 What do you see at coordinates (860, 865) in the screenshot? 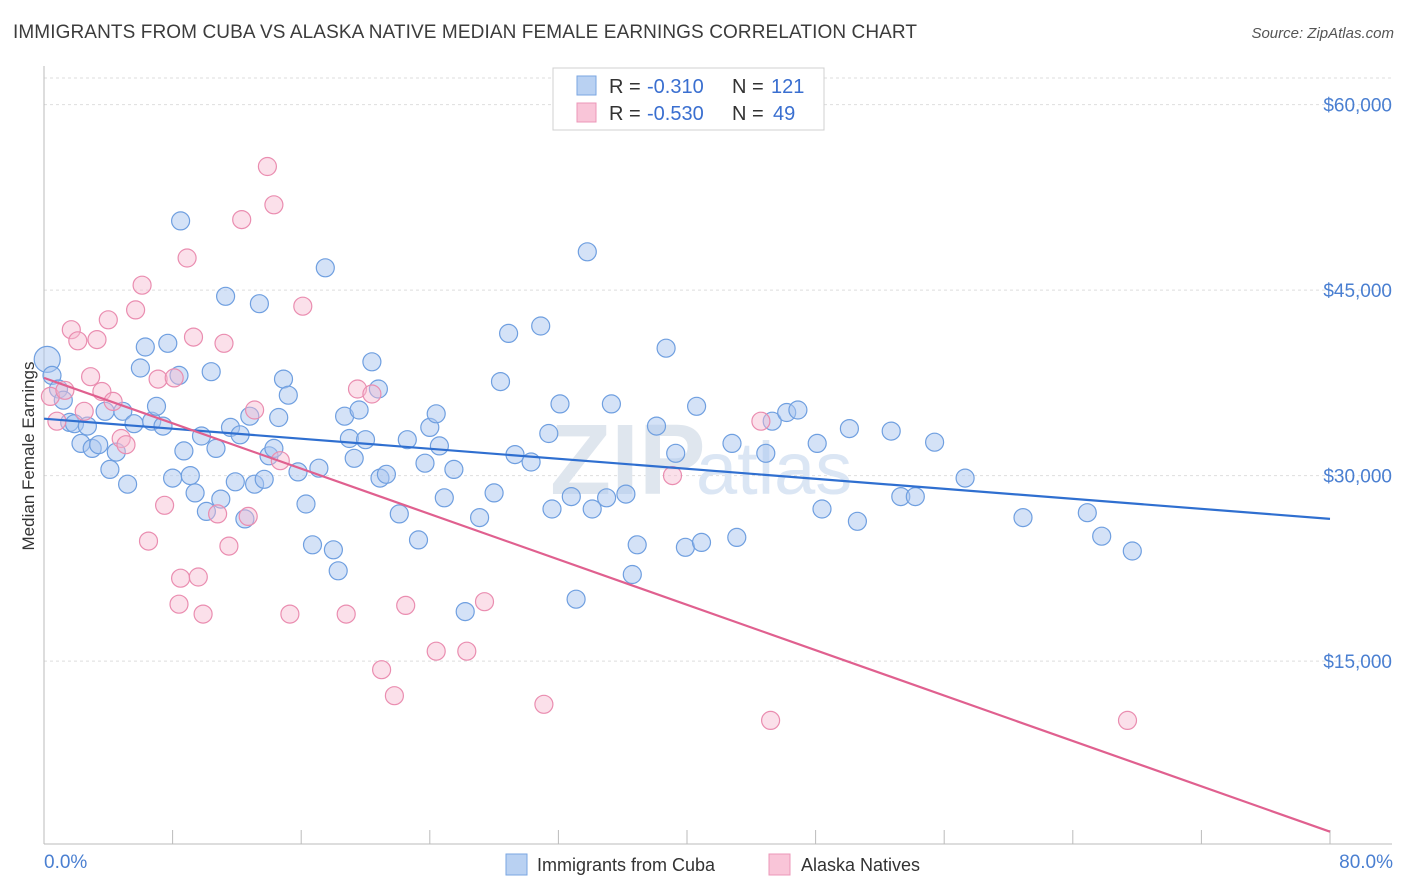
I see `bottom-legend-label-alaska: Alaska Natives` at bounding box center [860, 865].